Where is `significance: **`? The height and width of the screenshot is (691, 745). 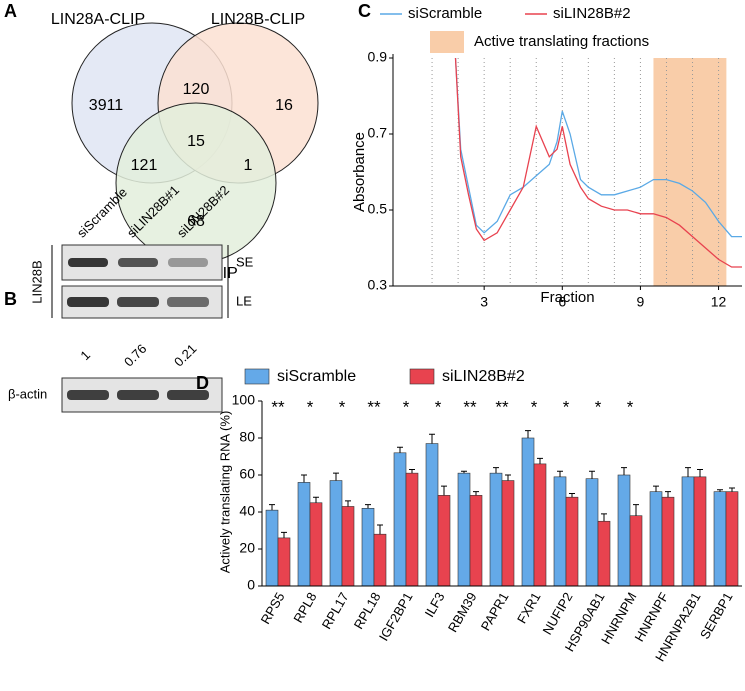
significance: ** is located at coordinates (502, 406).